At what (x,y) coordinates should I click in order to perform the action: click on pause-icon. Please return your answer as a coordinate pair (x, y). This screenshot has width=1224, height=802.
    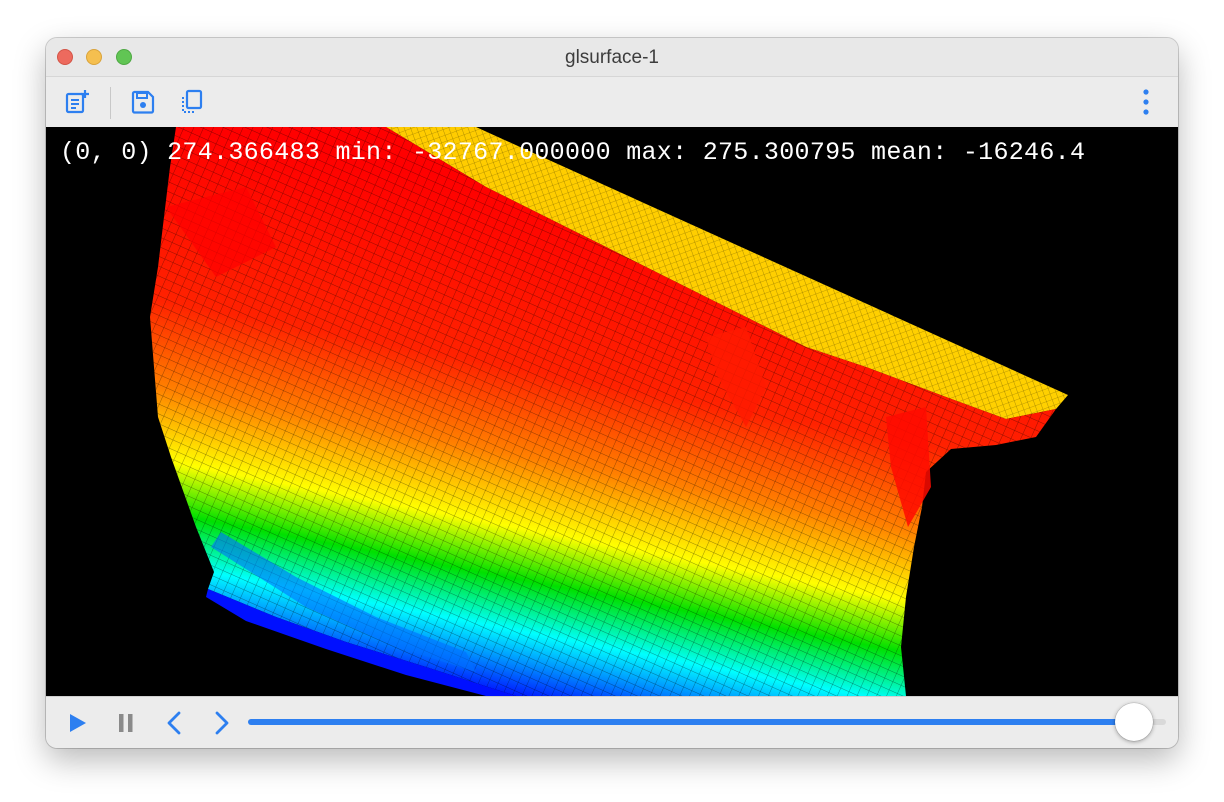
    Looking at the image, I should click on (126, 723).